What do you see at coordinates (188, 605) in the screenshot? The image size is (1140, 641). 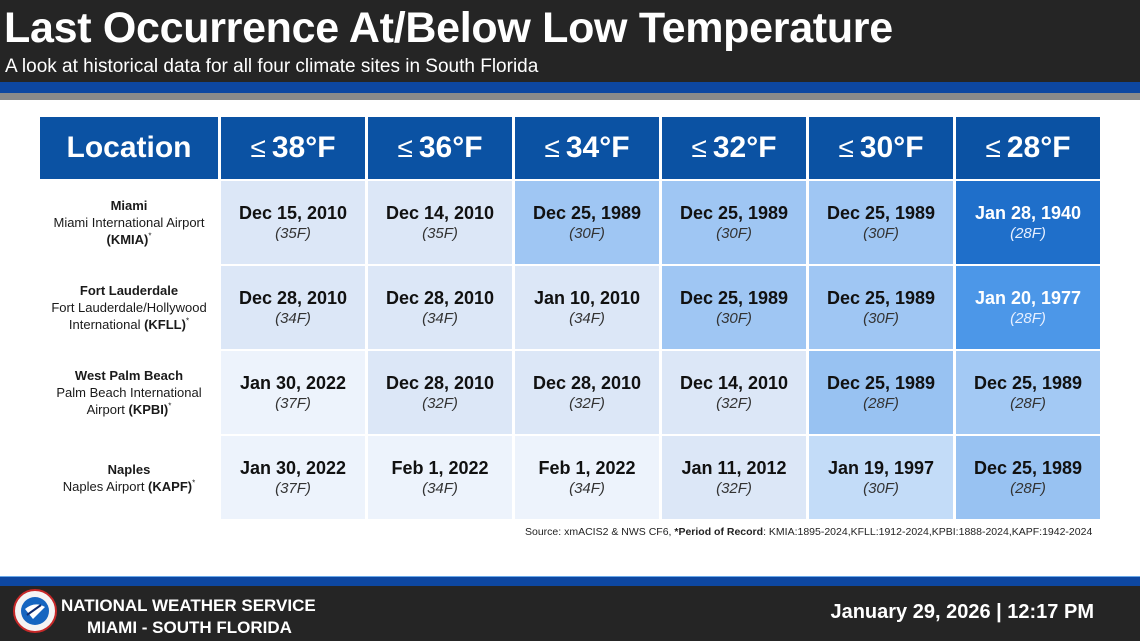 I see `org-name: NATIONAL WEATHER SERVICE` at bounding box center [188, 605].